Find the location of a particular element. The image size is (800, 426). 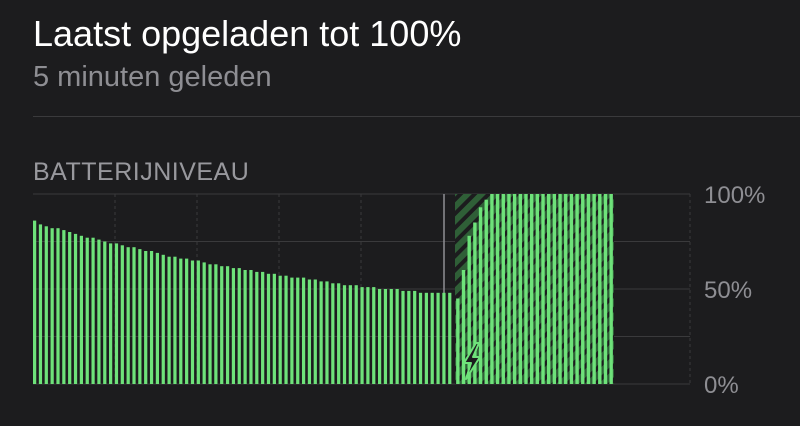

last-charged-time: 5 minuten geleden is located at coordinates (152, 77).